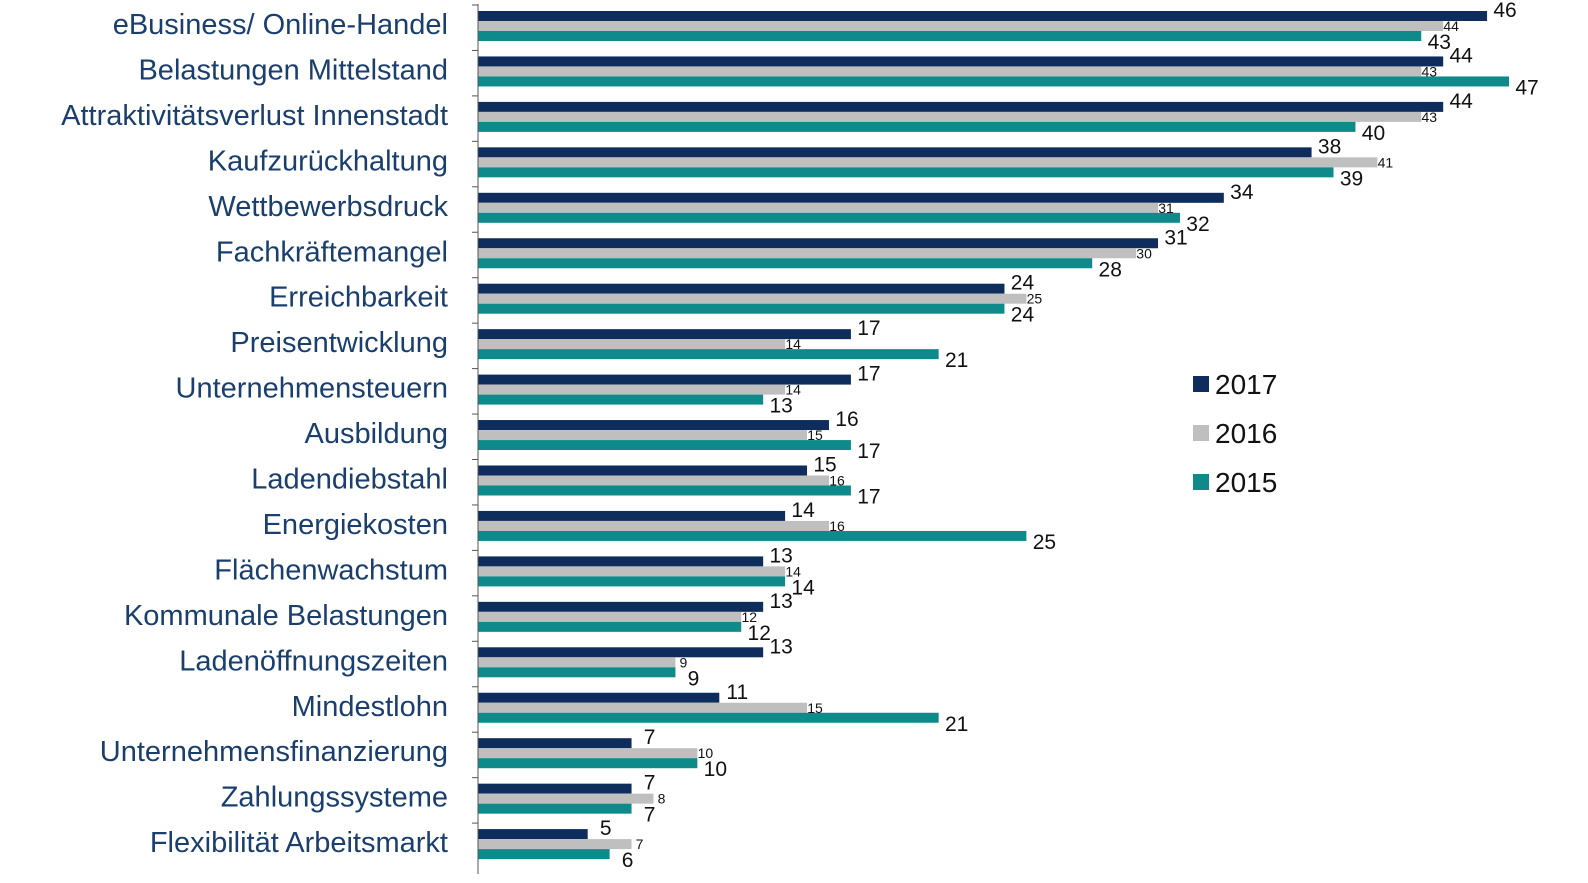 The image size is (1588, 883). What do you see at coordinates (1242, 192) in the screenshot?
I see `data-label-2017: 34` at bounding box center [1242, 192].